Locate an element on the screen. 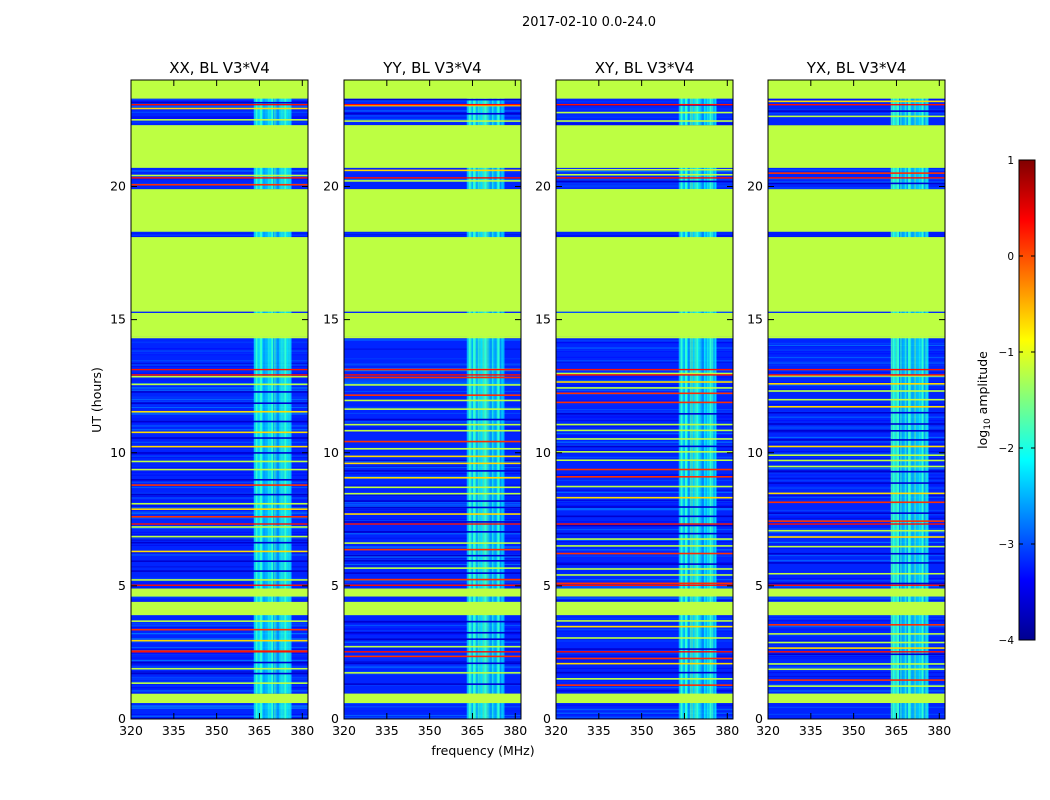 Image resolution: width=1050 pixels, height=800 pixels. colorbar-tick-label: −2 is located at coordinates (1006, 449).